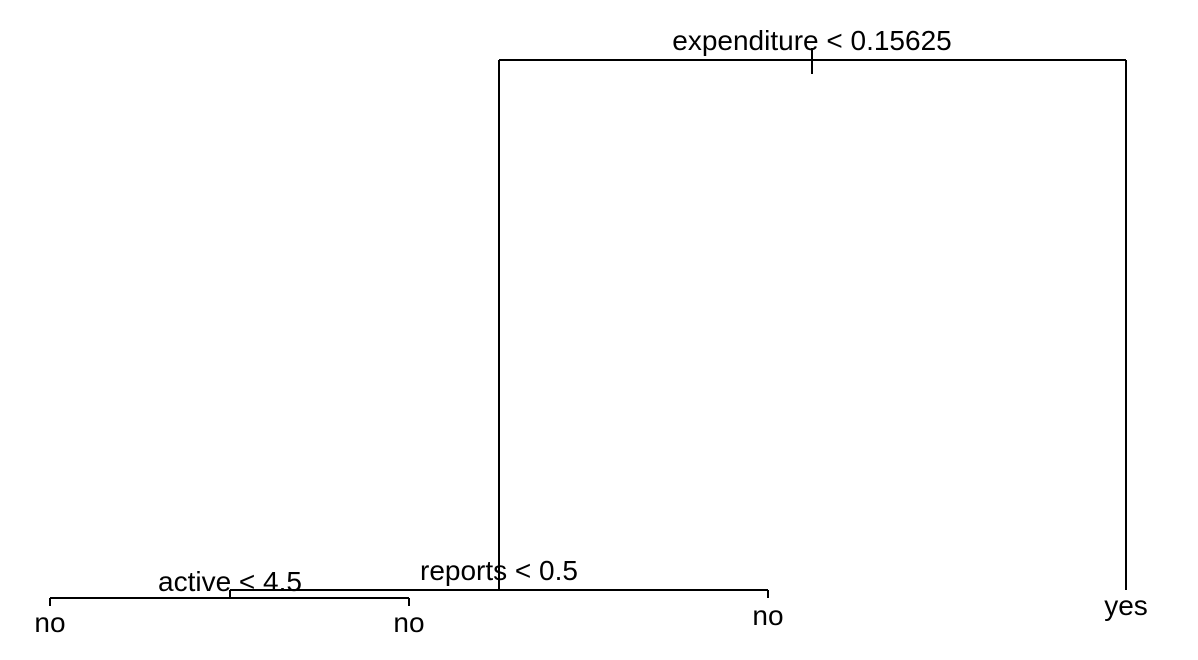  I want to click on split-reports: reports < 0.5, so click(499, 576).